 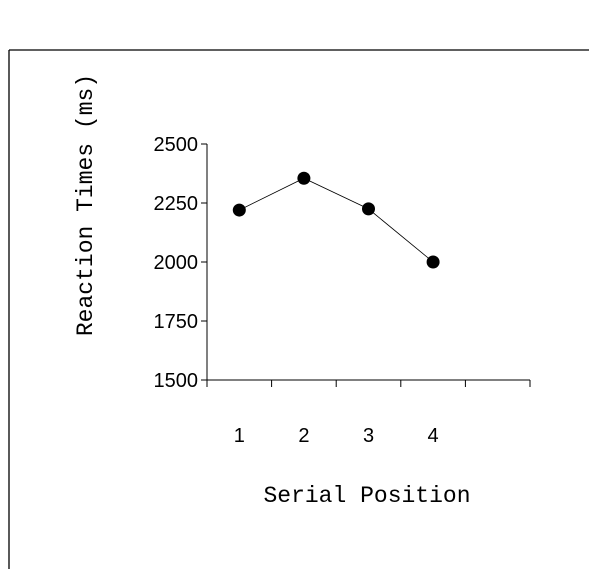 I want to click on x-axis-title: Serial Position, so click(x=366, y=496).